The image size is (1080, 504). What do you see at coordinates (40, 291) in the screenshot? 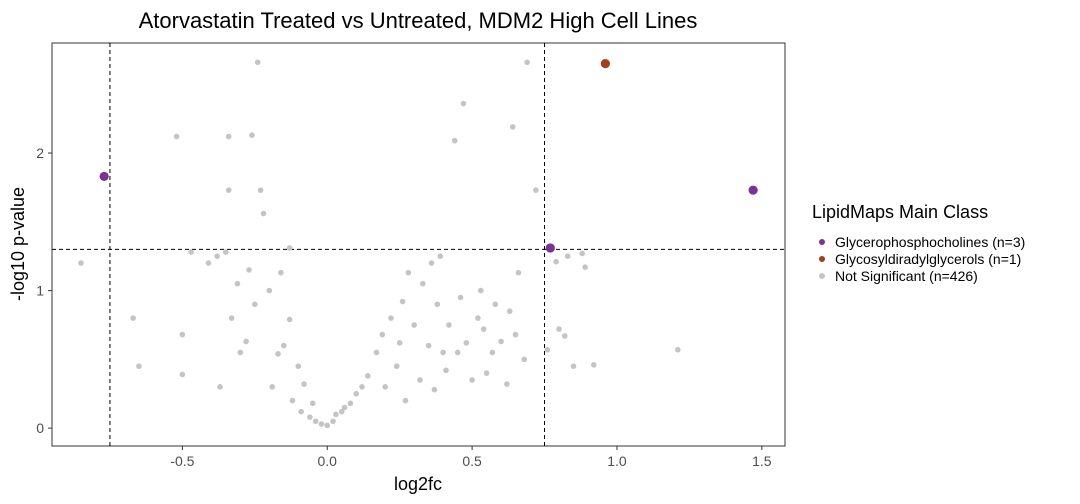
I see `y-tick-label-1: 1` at bounding box center [40, 291].